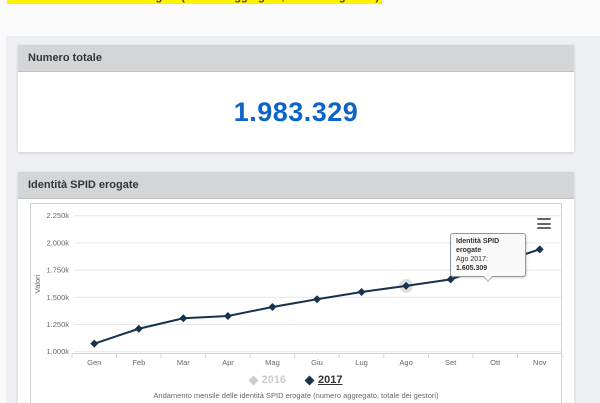 The image size is (600, 403). What do you see at coordinates (539, 249) in the screenshot?
I see `data-point-Nov-2017` at bounding box center [539, 249].